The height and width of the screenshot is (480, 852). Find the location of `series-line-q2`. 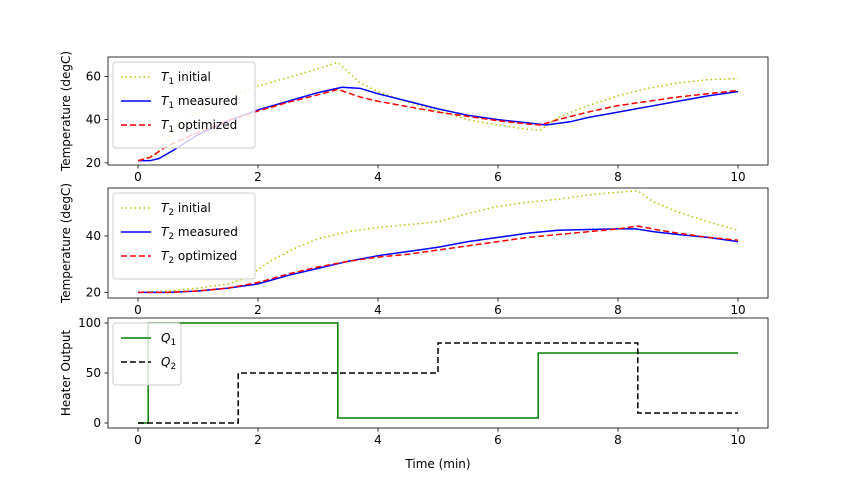

series-line-q2 is located at coordinates (438, 383).